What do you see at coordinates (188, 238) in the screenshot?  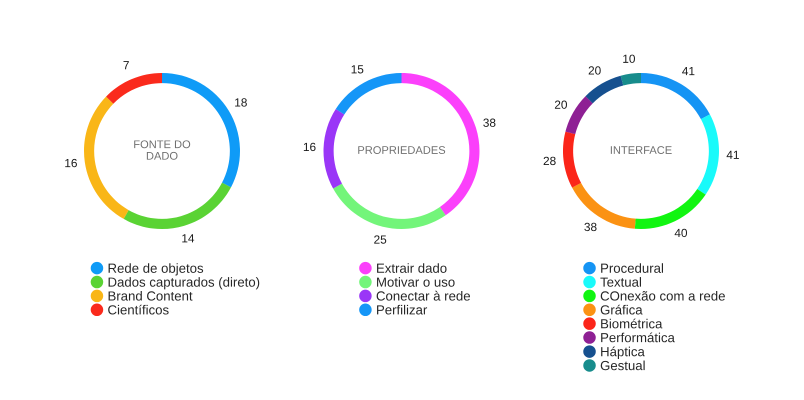 I see `data-label: 14` at bounding box center [188, 238].